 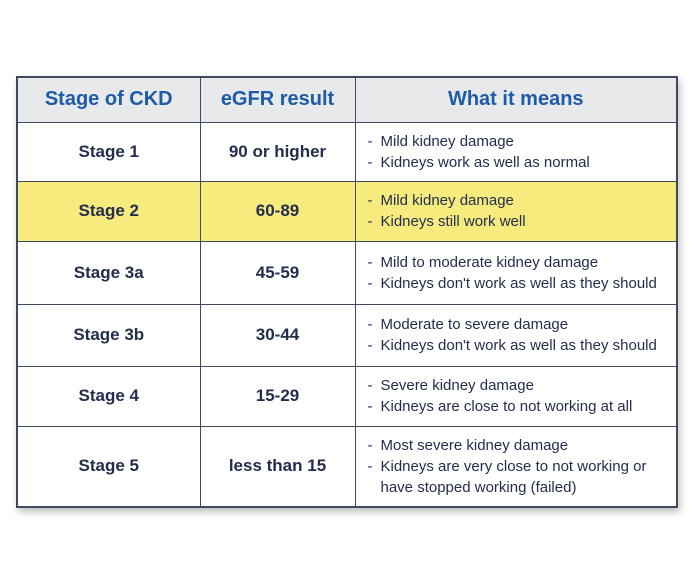 What do you see at coordinates (474, 324) in the screenshot?
I see `meaning-text: Moderate to severe damage` at bounding box center [474, 324].